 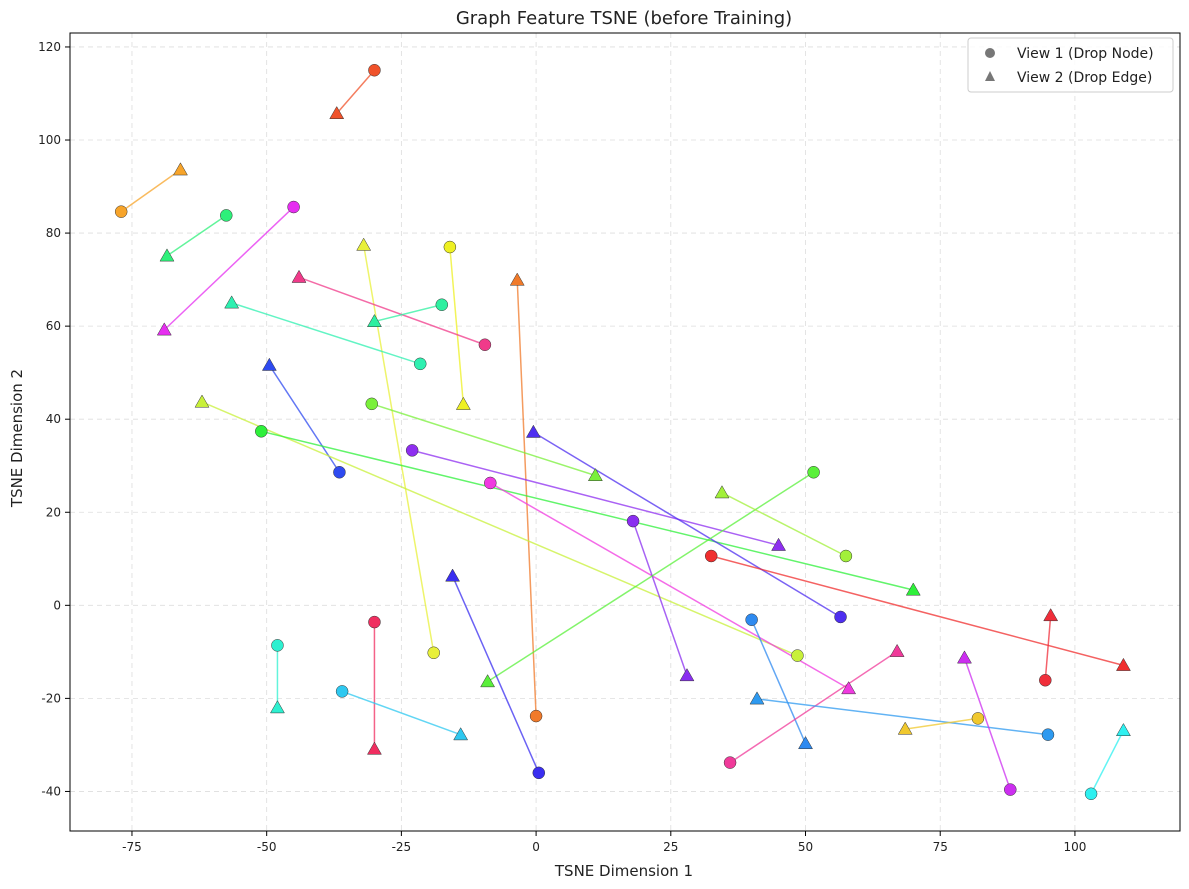 What do you see at coordinates (53, 326) in the screenshot?
I see `y-tick-label: 60` at bounding box center [53, 326].